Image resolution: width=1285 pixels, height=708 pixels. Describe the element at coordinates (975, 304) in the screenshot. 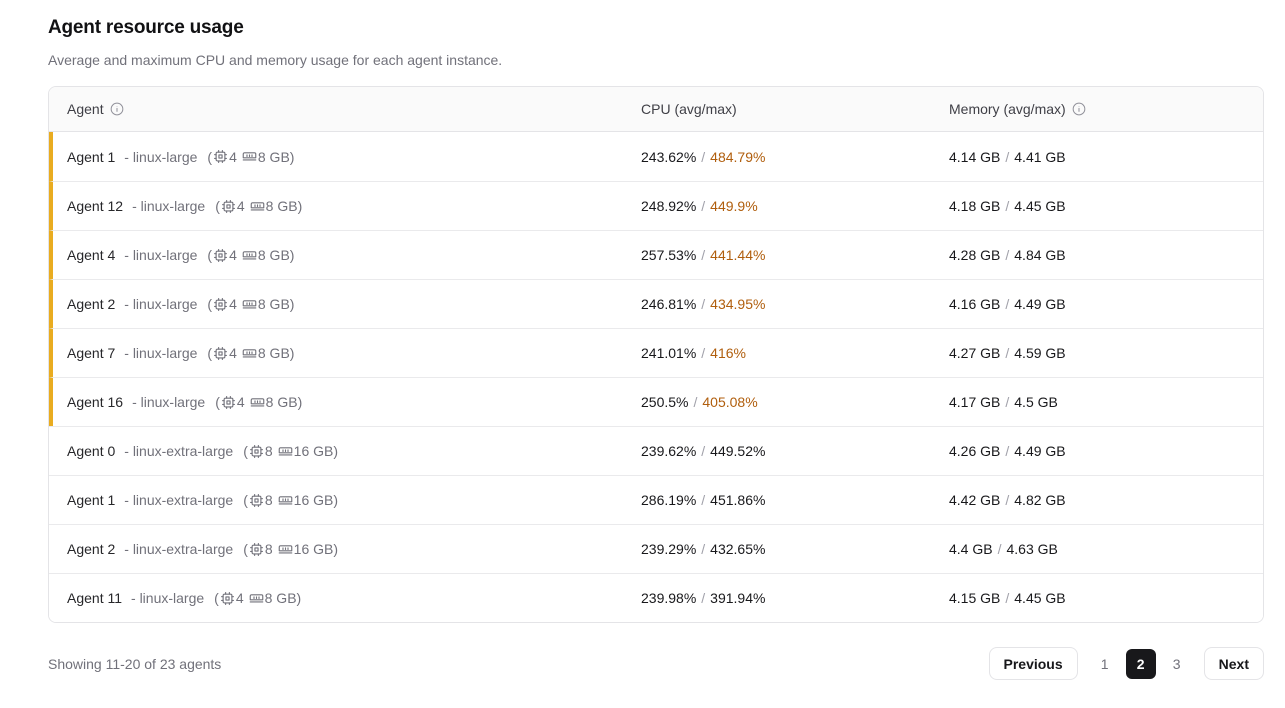

I see `memory-avg-value: 4.16 GB` at that location.